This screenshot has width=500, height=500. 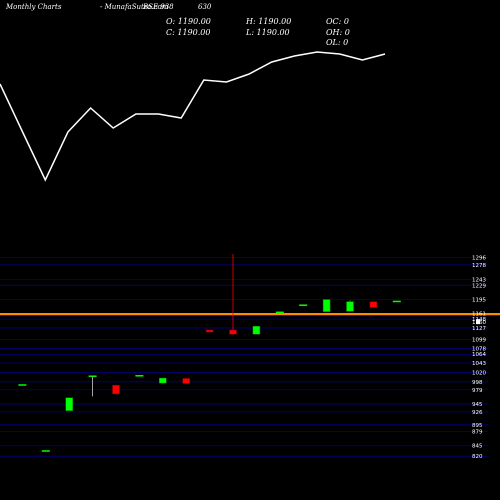 What do you see at coordinates (479, 286) in the screenshot?
I see `tick-label-1229: 1229` at bounding box center [479, 286].